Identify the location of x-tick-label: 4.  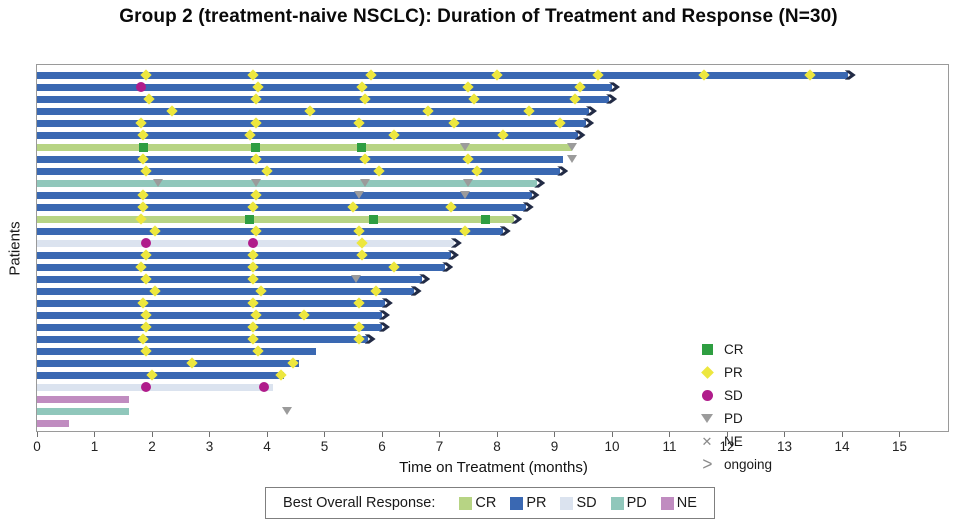
(267, 446).